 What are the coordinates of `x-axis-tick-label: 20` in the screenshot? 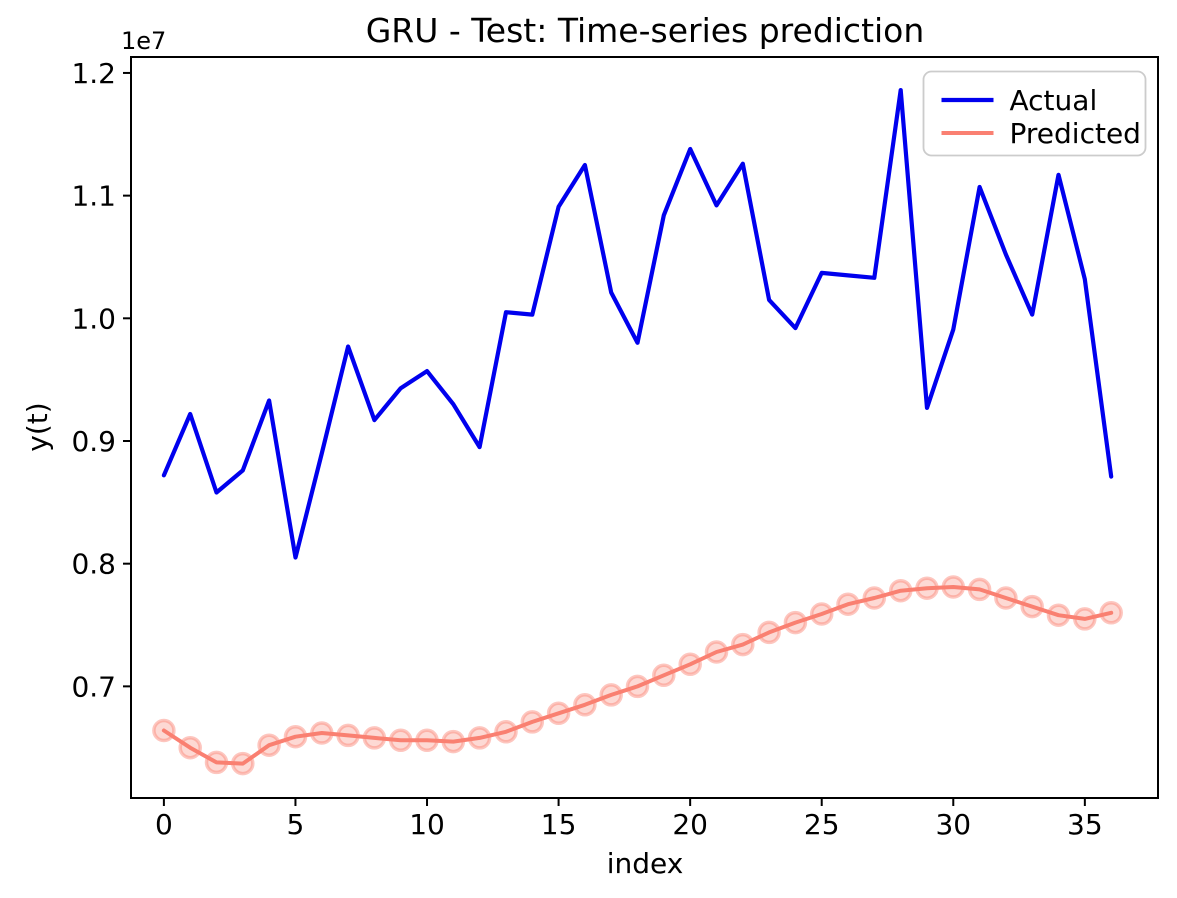 It's located at (690, 824).